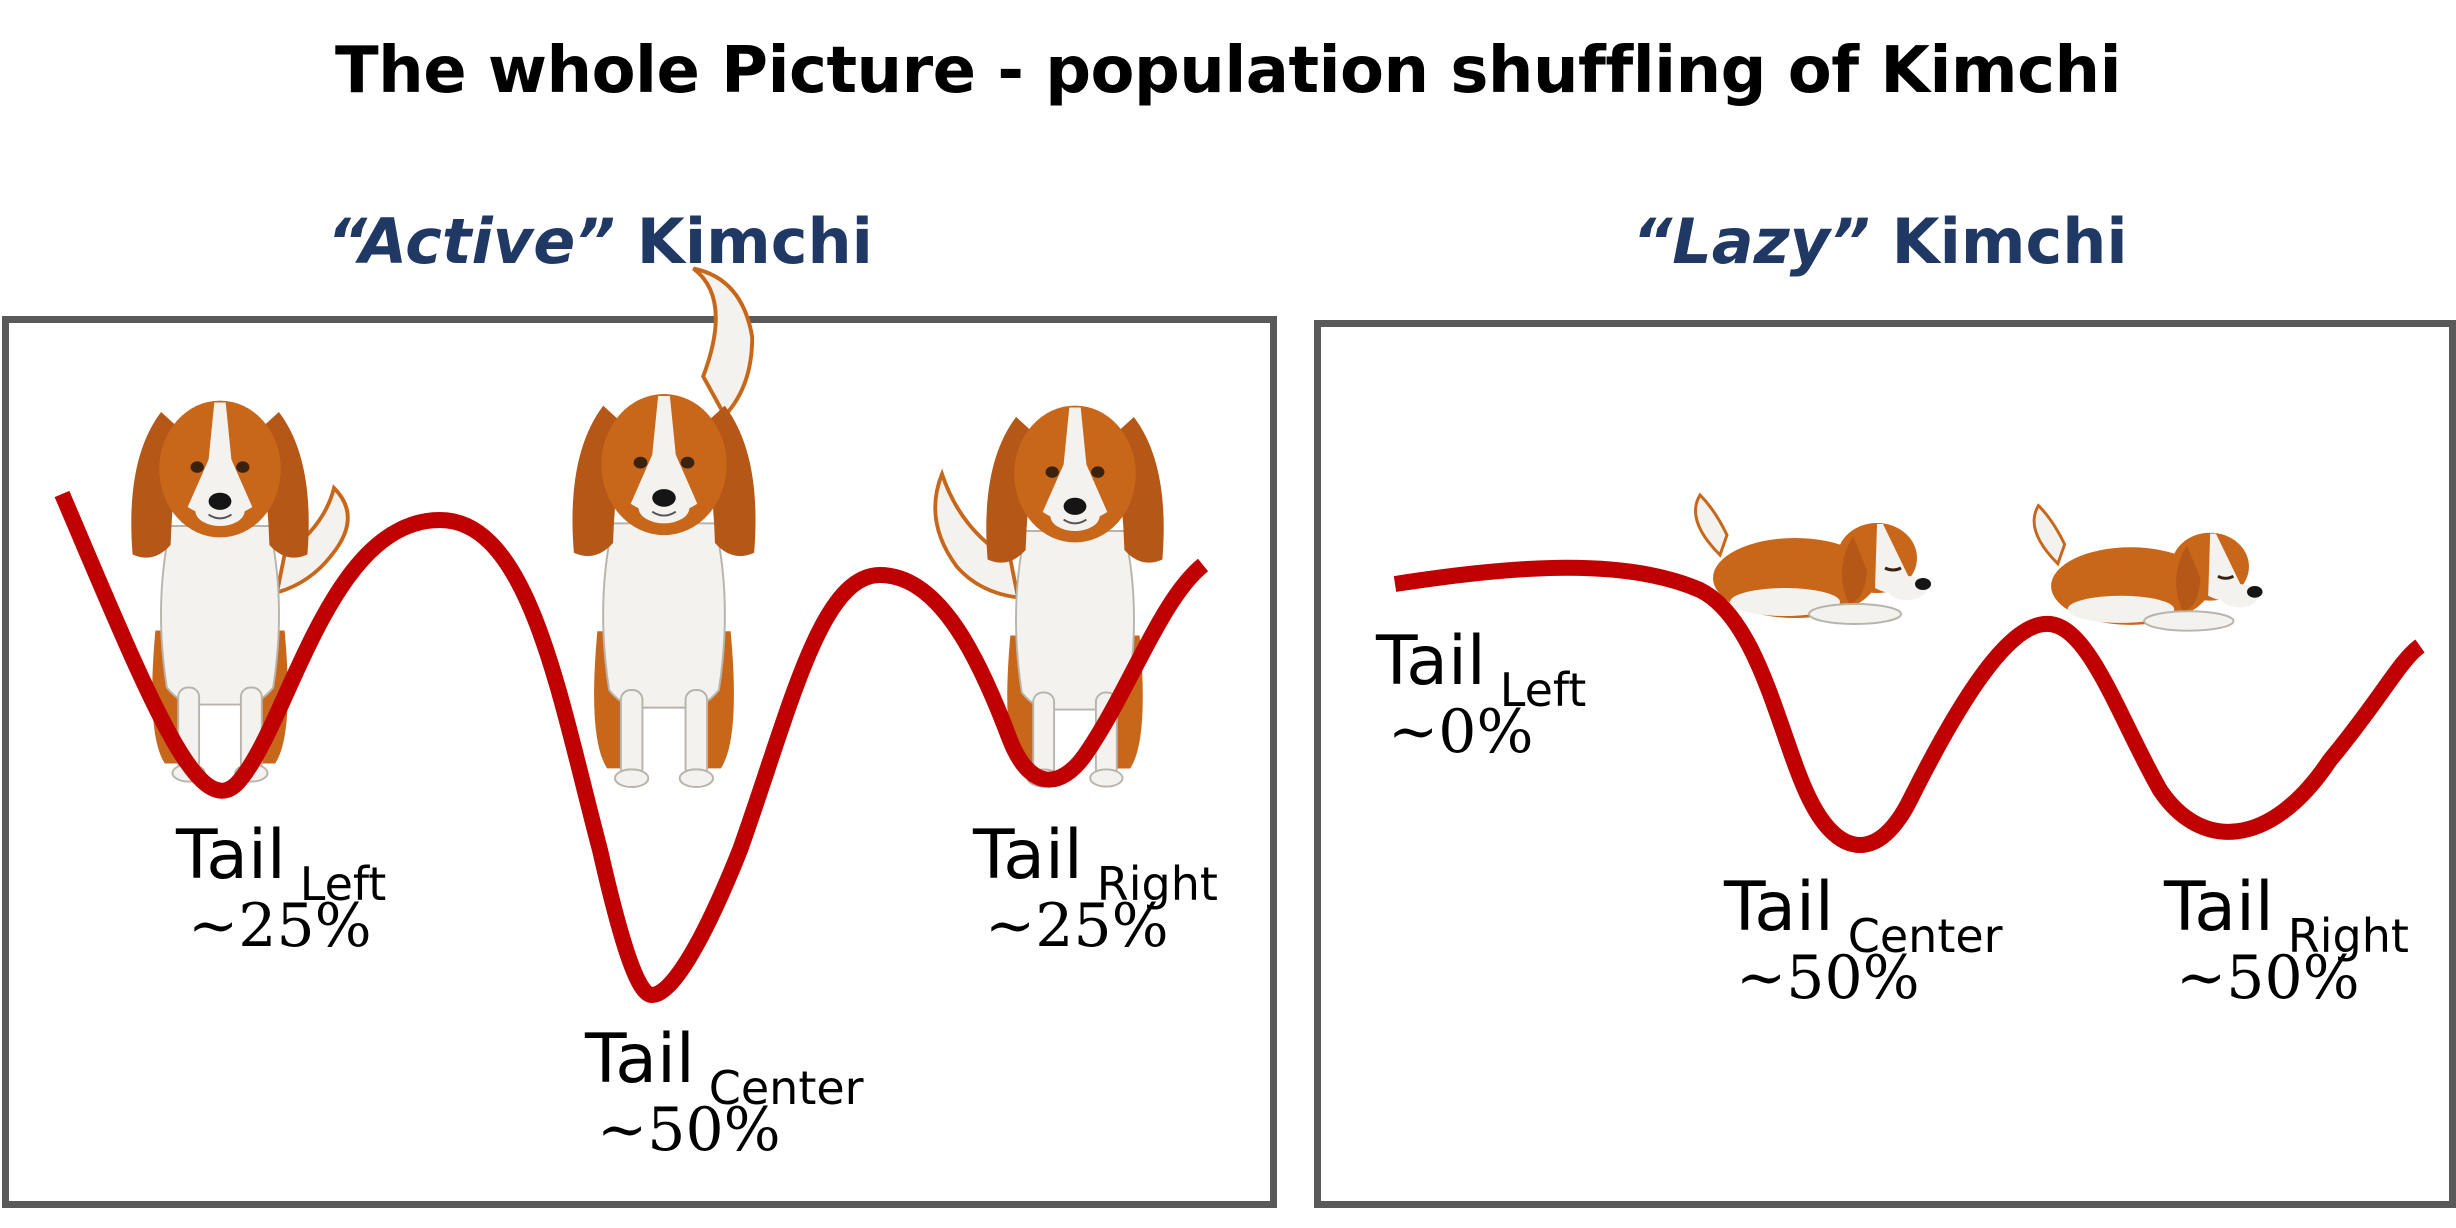 The height and width of the screenshot is (1228, 2456). Describe the element at coordinates (1779, 907) in the screenshot. I see `lazy-center-label: Tail` at that location.